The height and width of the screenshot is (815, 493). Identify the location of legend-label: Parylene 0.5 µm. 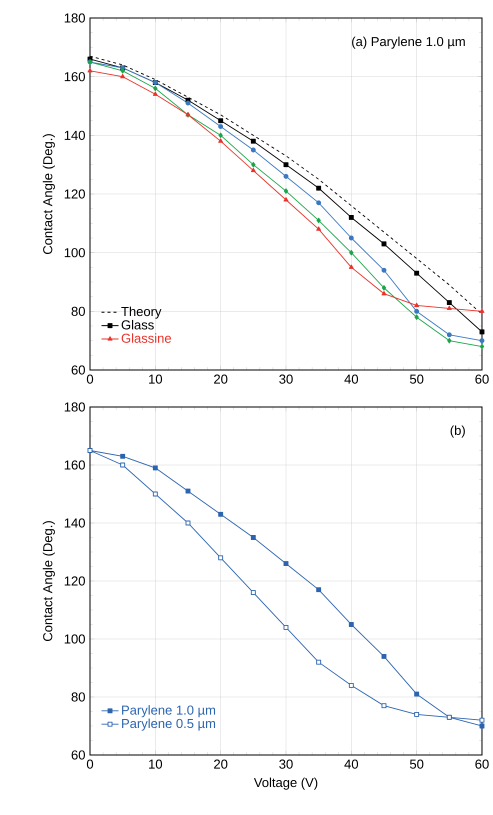
(169, 724).